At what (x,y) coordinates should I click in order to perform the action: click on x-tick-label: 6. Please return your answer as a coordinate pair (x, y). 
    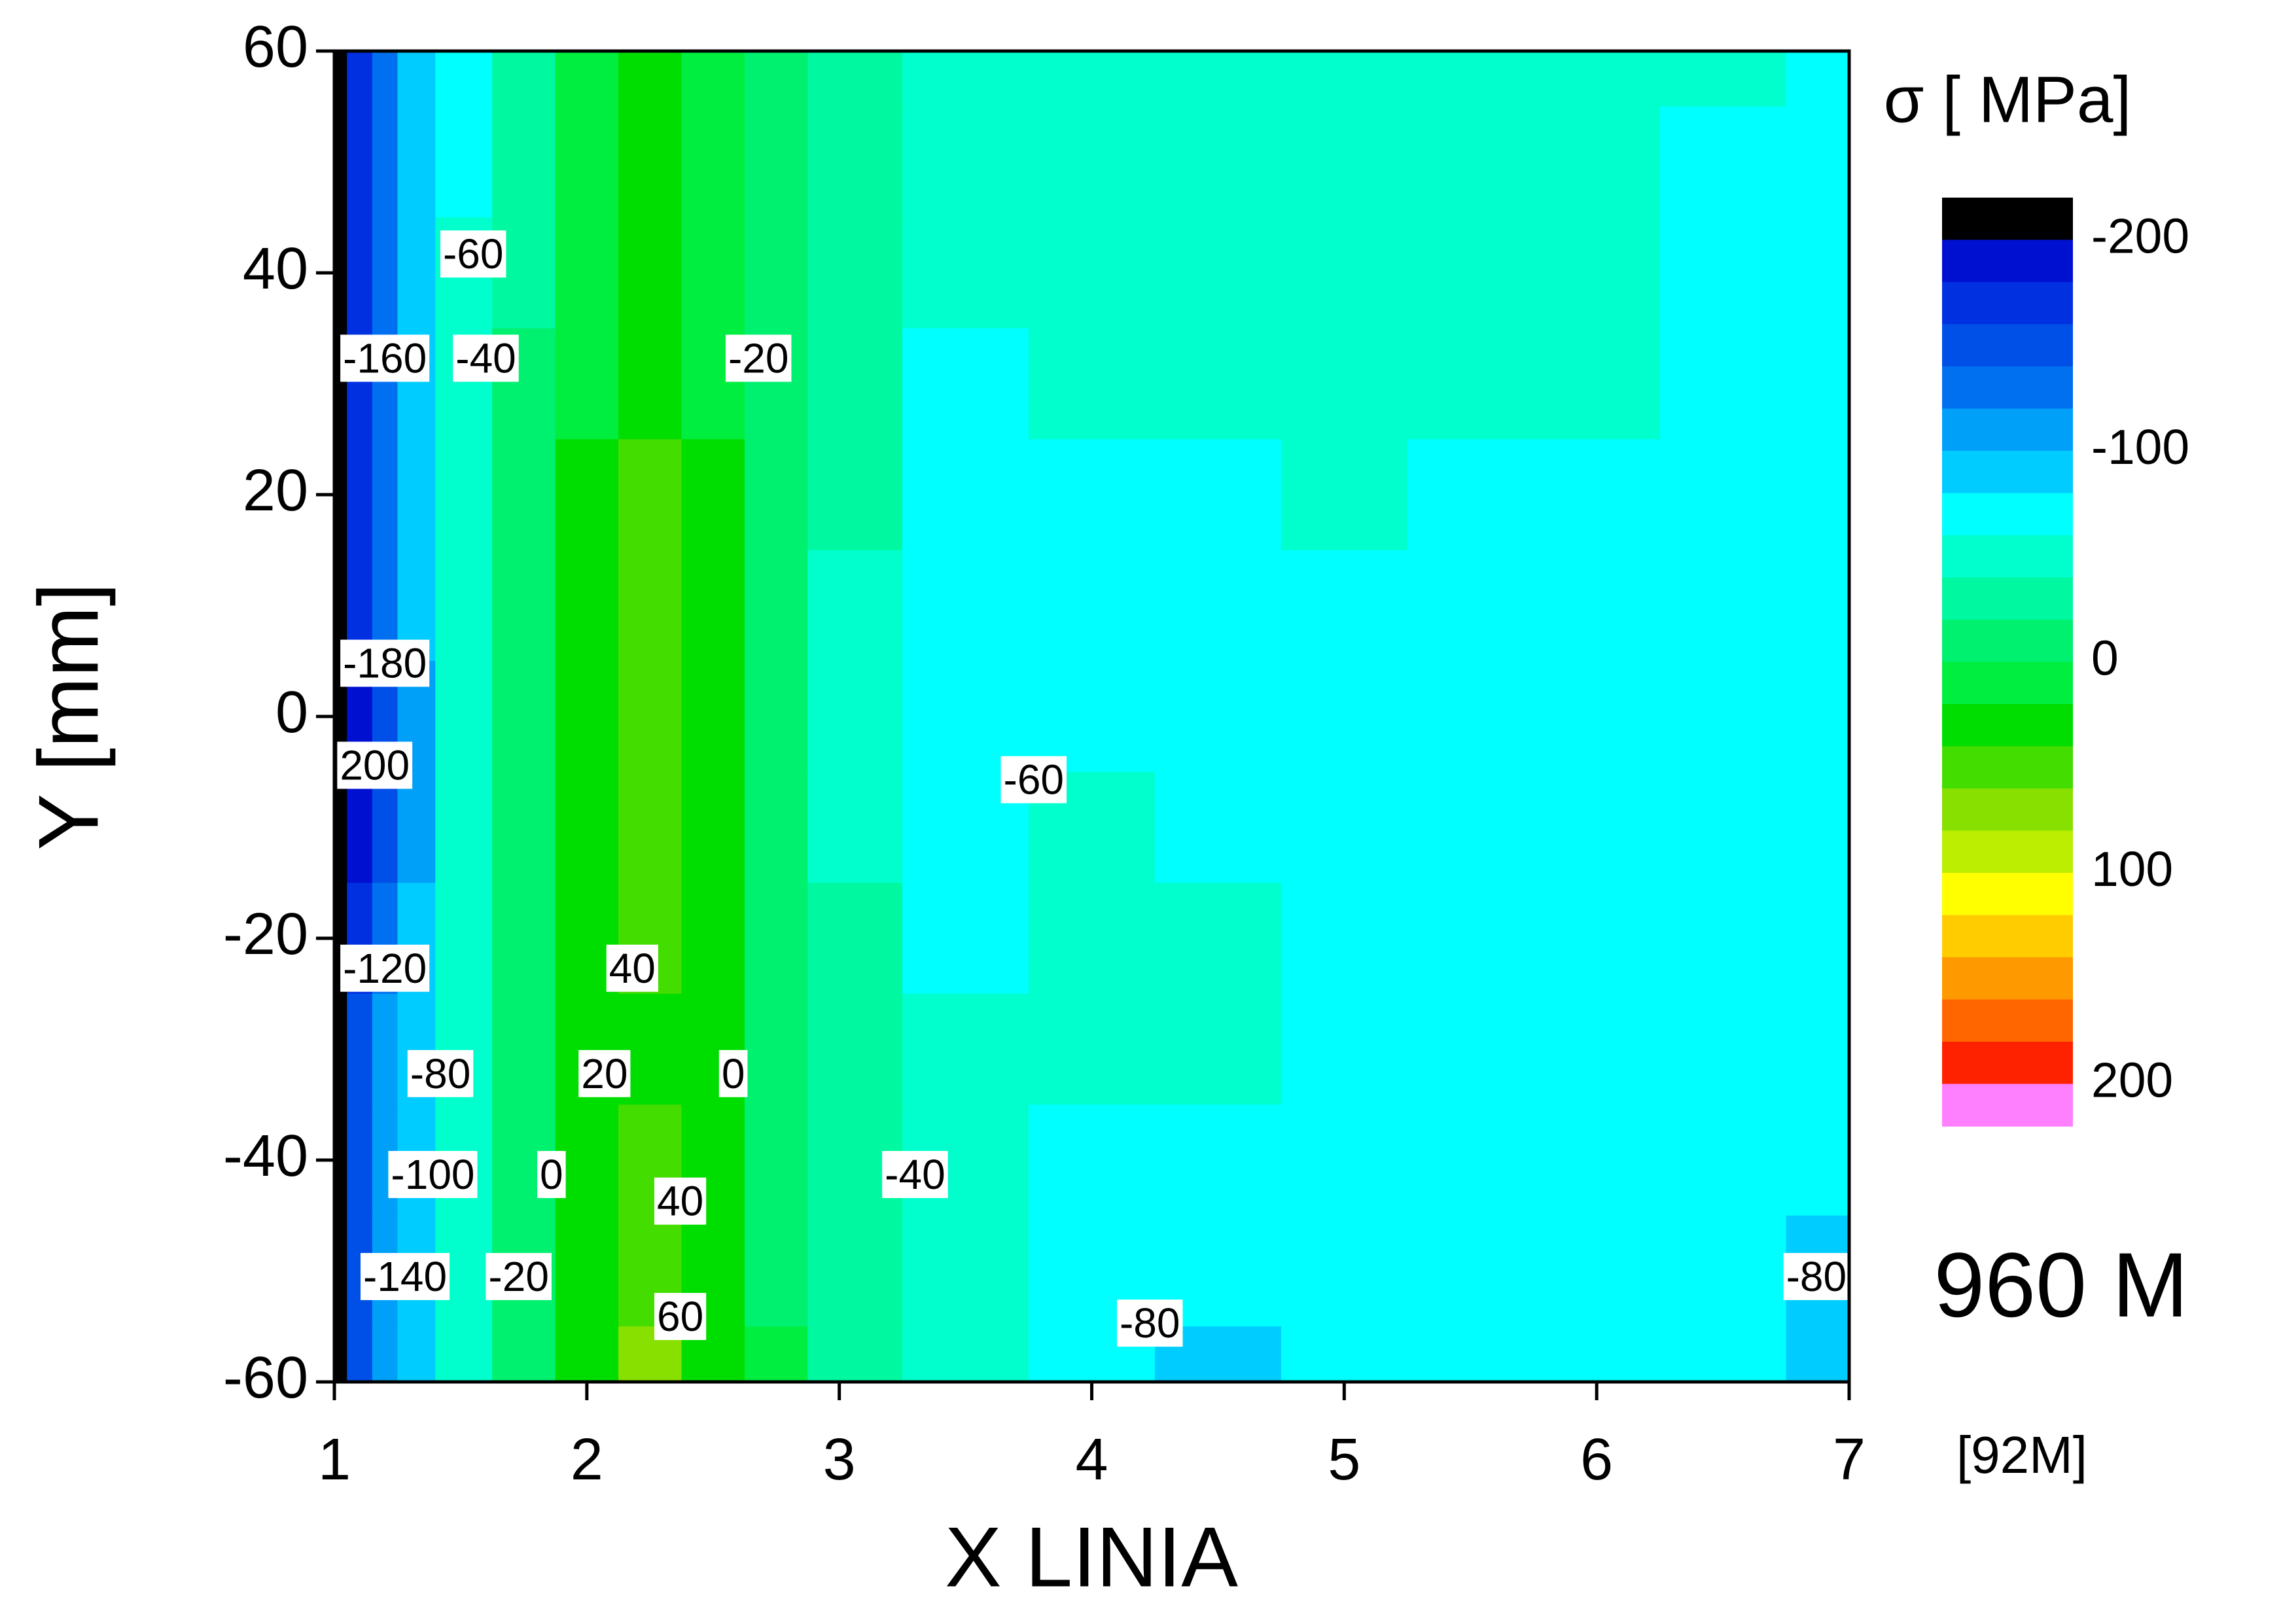
    Looking at the image, I should click on (1596, 1459).